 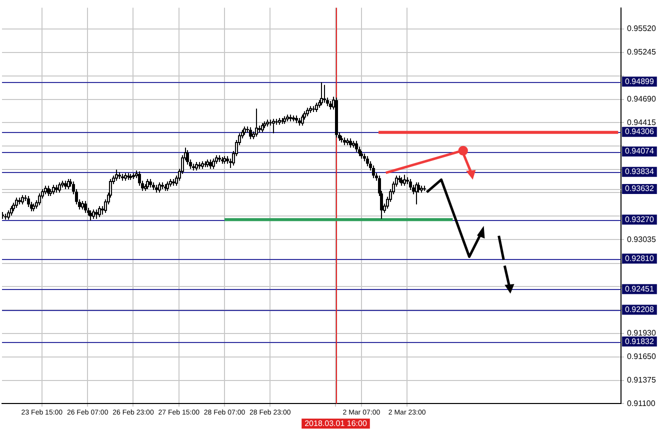 I want to click on ref-line-label: 0.94306, so click(x=639, y=131).